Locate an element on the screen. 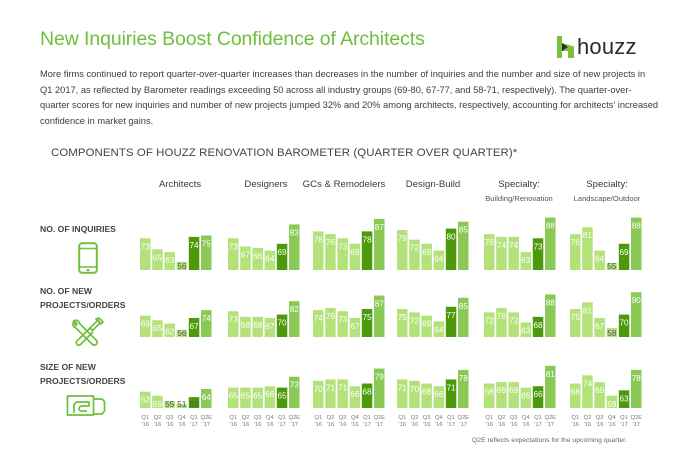 This screenshot has width=700, height=458. bar-value-label: 72 is located at coordinates (415, 320).